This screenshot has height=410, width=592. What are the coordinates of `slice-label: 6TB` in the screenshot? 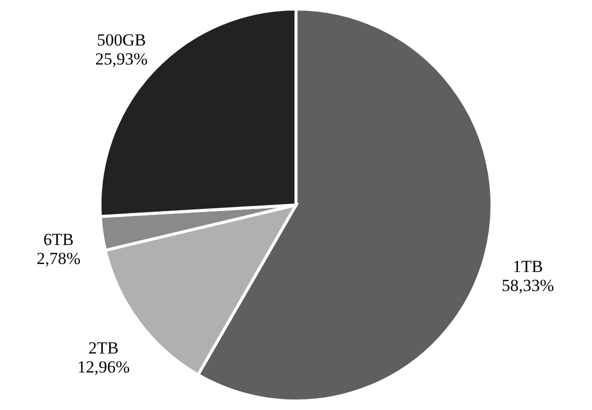 It's located at (58, 239).